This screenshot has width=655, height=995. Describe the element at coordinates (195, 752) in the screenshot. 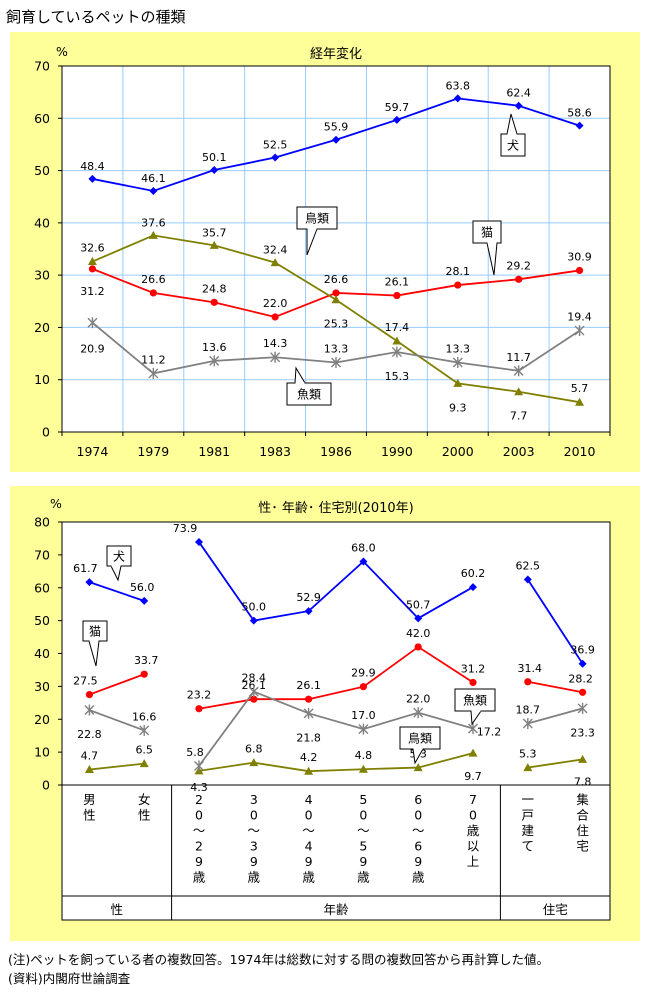

I see `chart-2-data-label: 5.8` at that location.